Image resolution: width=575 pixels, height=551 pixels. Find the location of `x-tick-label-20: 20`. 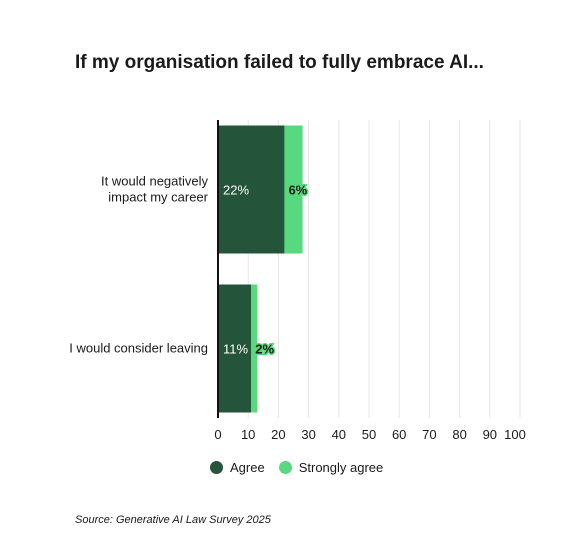

x-tick-label-20: 20 is located at coordinates (278, 434).